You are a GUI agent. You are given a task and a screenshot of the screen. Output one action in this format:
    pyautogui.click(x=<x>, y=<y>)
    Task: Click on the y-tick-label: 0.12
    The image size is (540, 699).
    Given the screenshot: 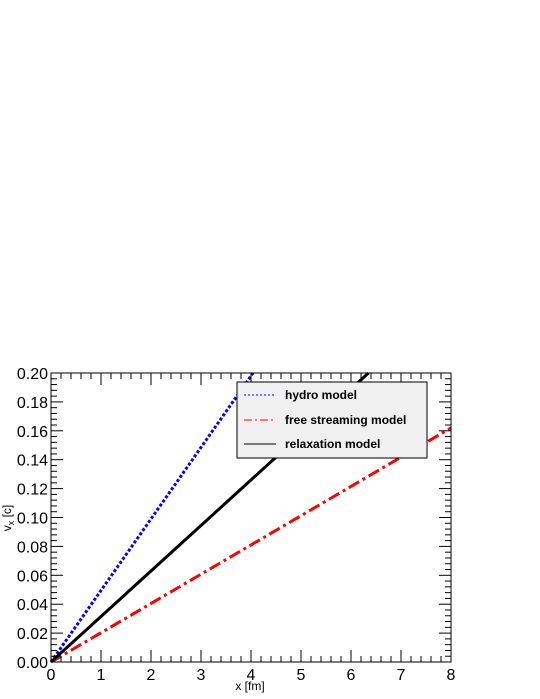 What is the action you would take?
    pyautogui.click(x=32, y=490)
    